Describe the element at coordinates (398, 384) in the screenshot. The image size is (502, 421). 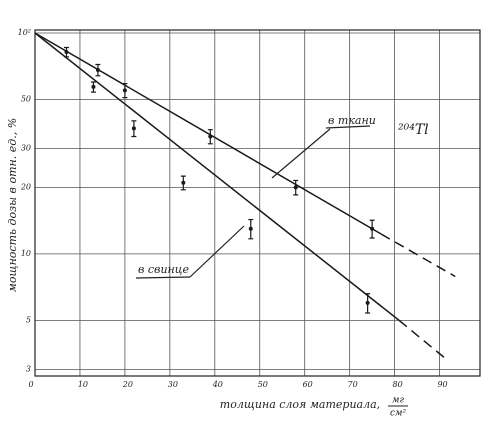
I see `x-tick-label: 80` at that location.